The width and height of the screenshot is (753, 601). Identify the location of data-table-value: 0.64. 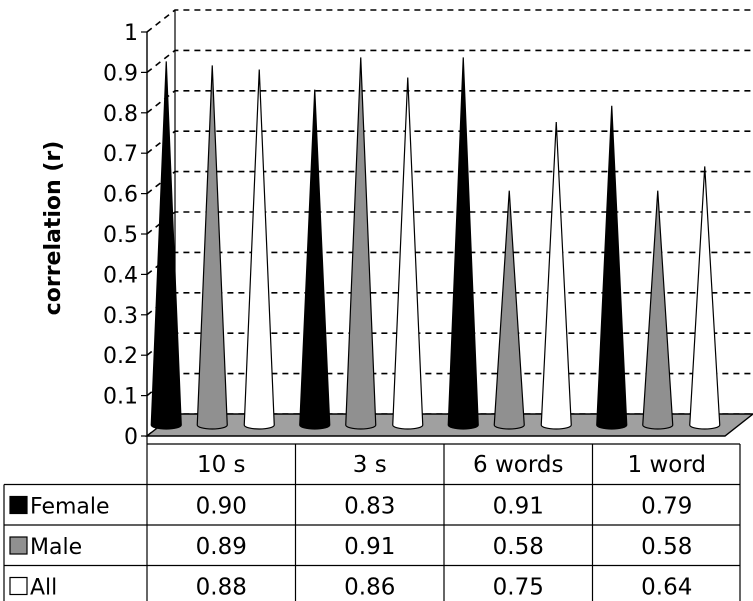
(666, 588).